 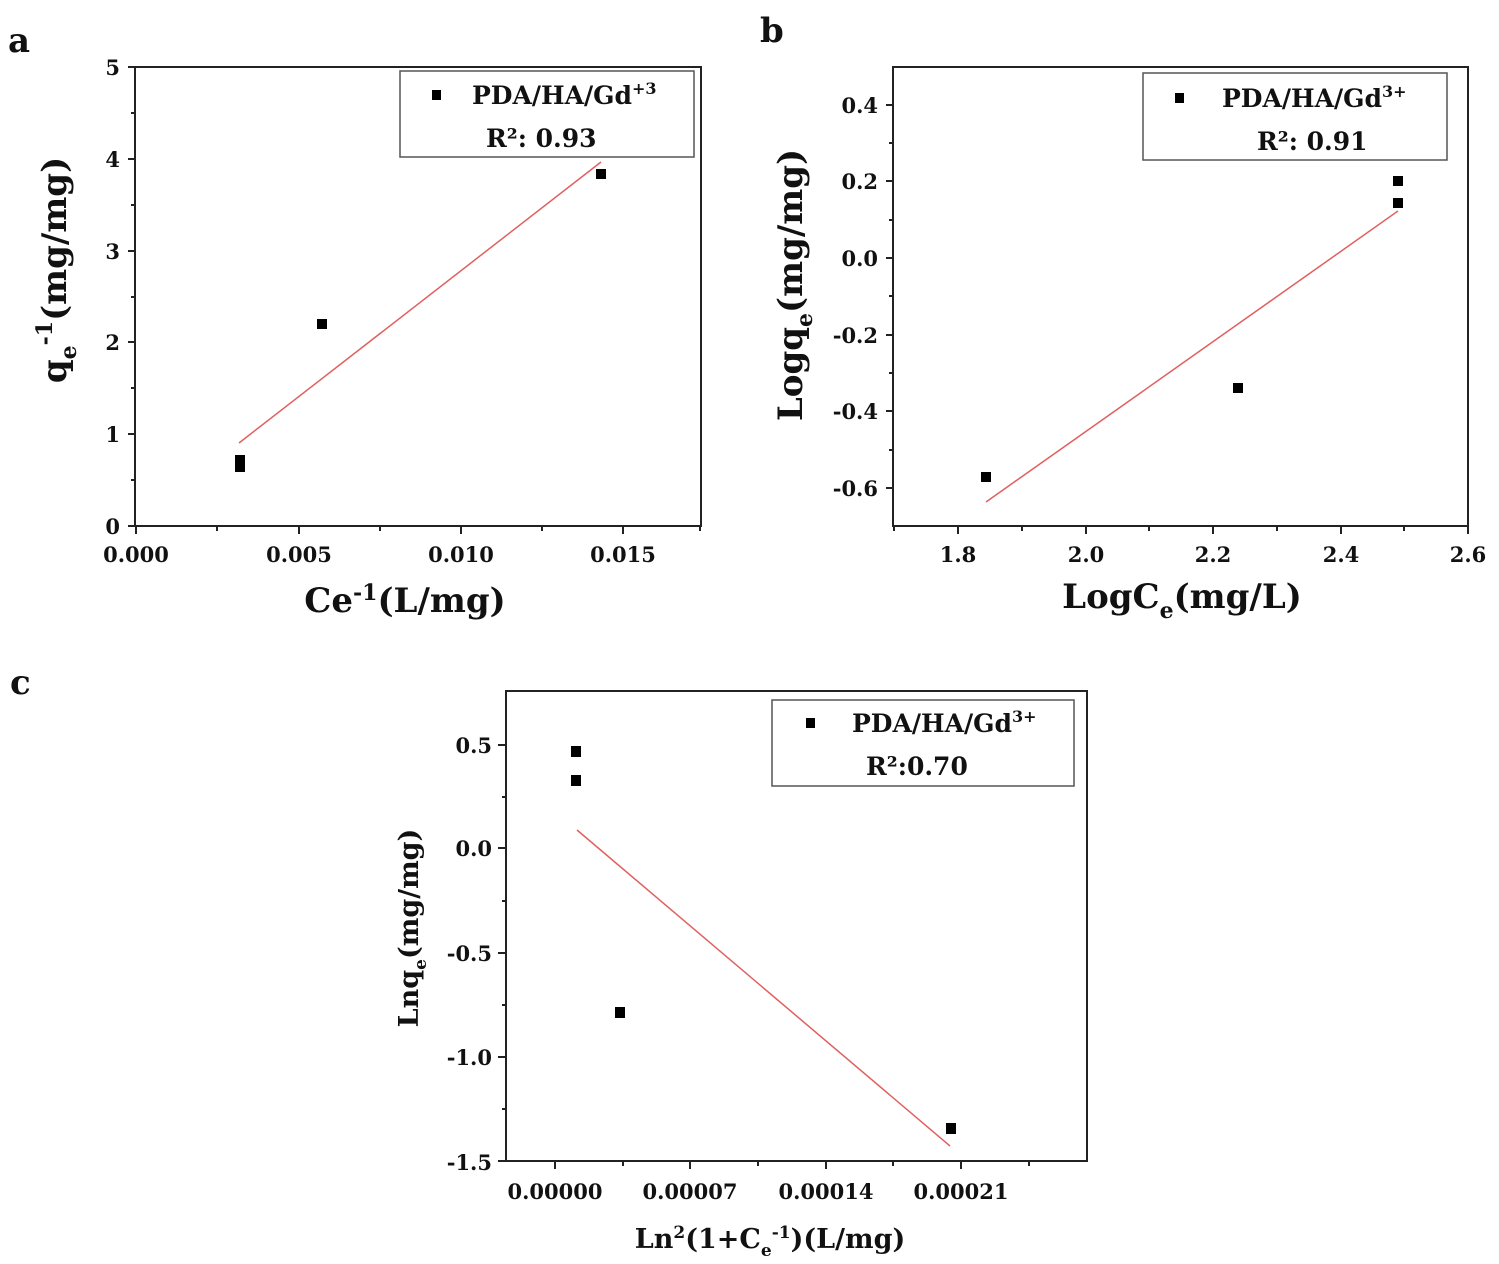 I want to click on svg-text: -0.5, so click(x=469, y=953).